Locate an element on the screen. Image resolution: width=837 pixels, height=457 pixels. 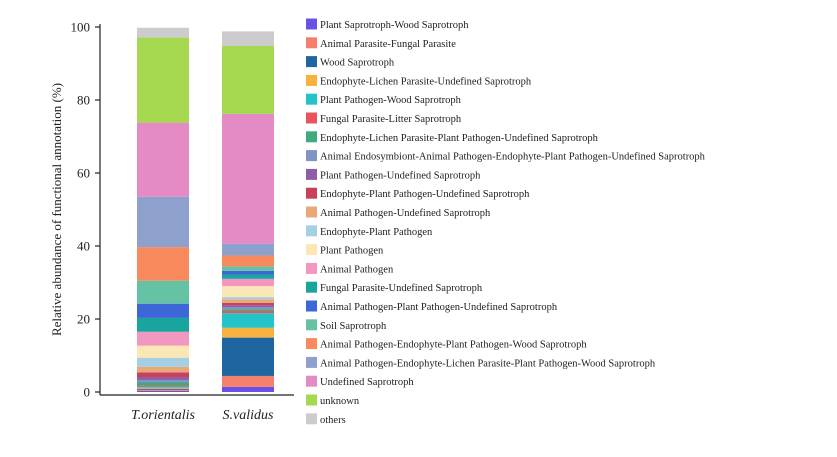
legend-label: Undefined Saprotroph is located at coordinates (367, 382).